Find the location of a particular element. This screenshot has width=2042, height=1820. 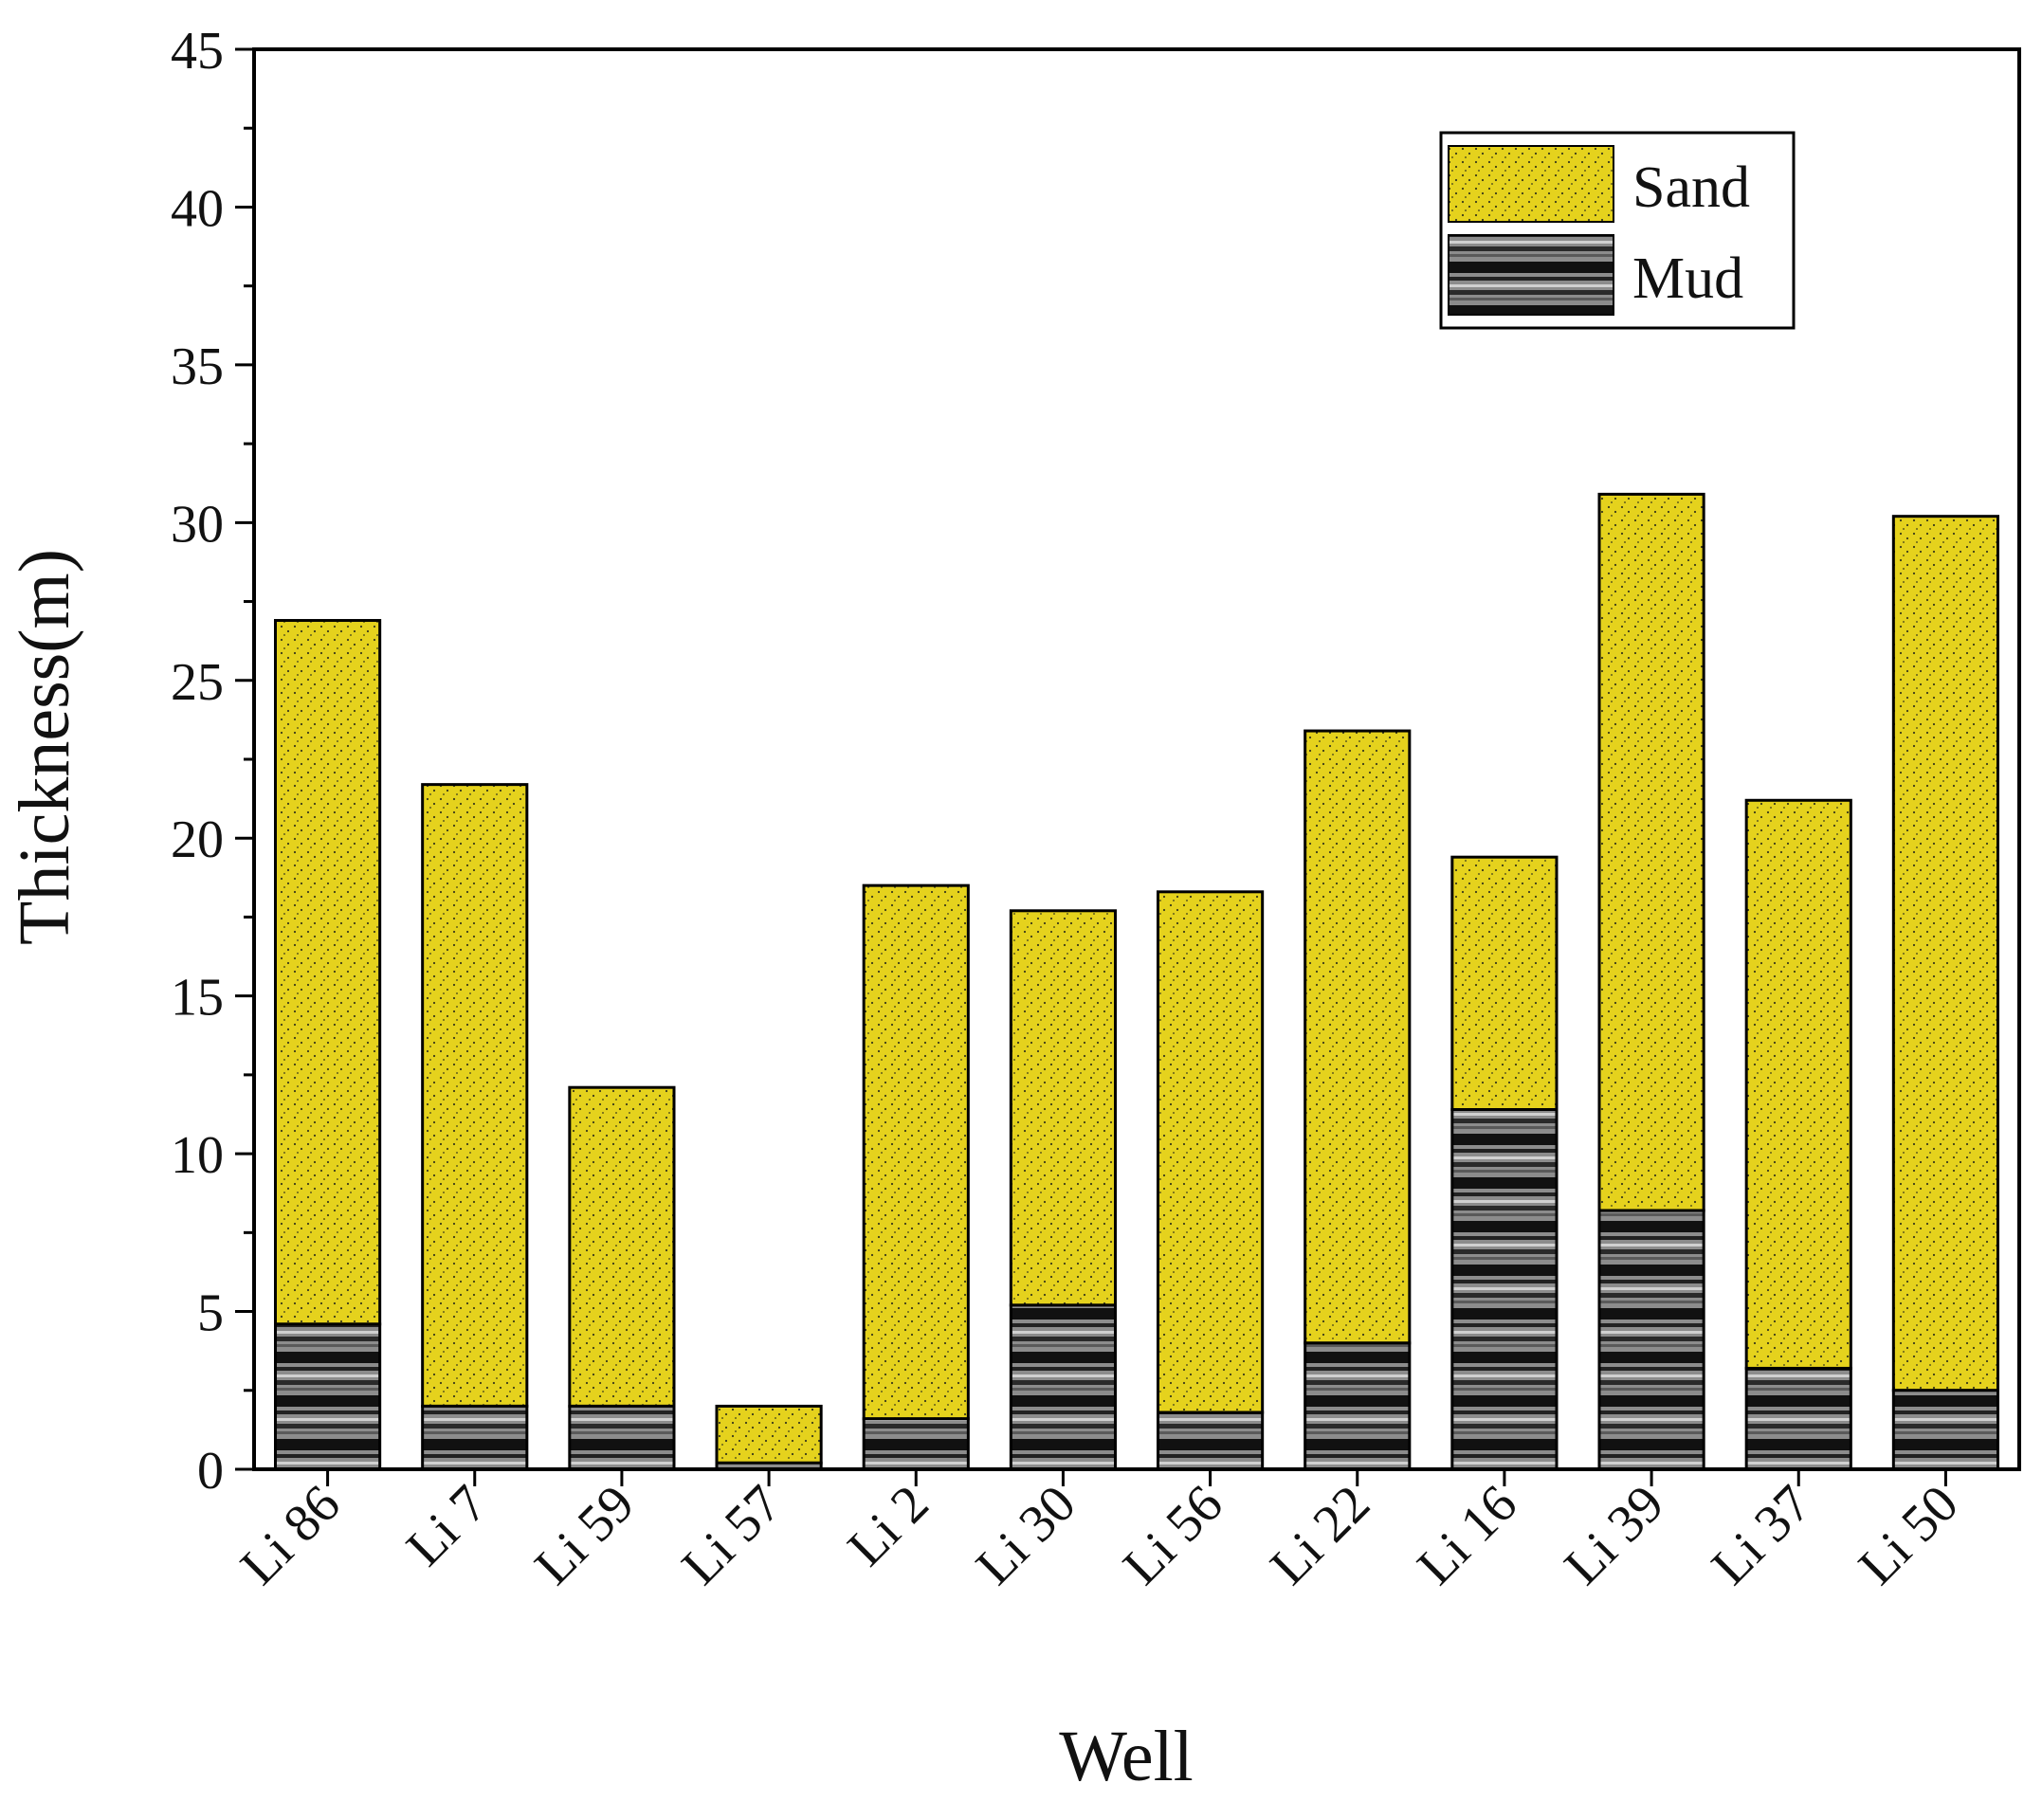

x-tick-label-li-30: Li 30 is located at coordinates (1026, 1535).